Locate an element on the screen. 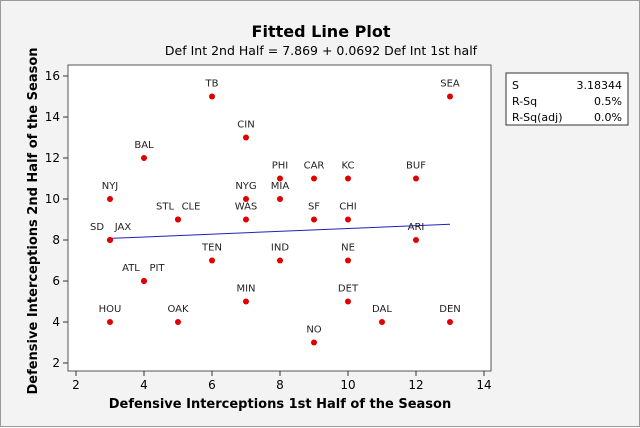 The width and height of the screenshot is (640, 428). data-point-det is located at coordinates (348, 301).